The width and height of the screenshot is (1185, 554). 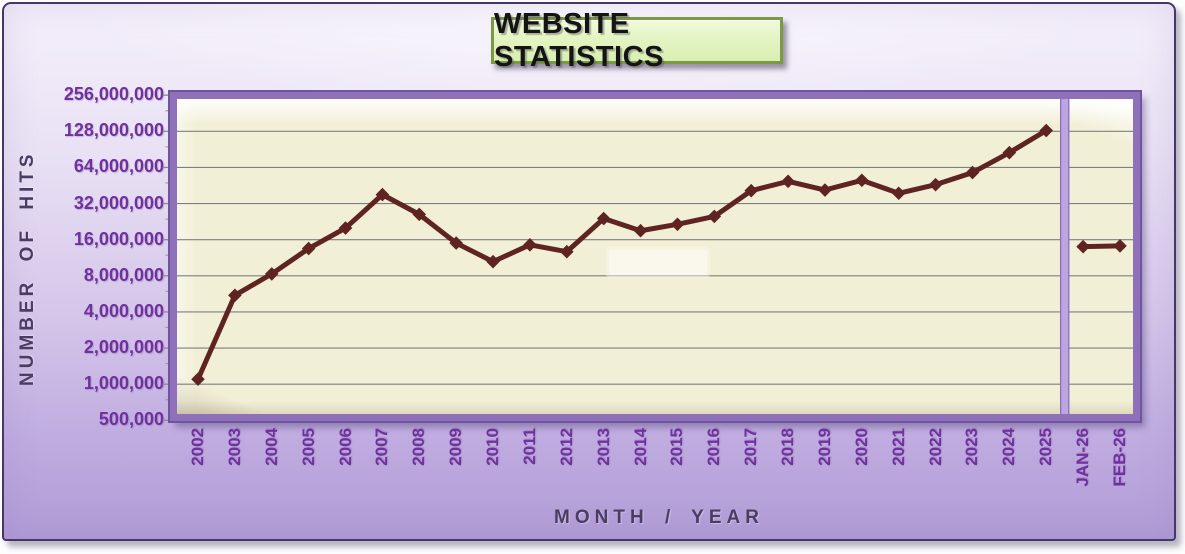 What do you see at coordinates (113, 94) in the screenshot?
I see `y-tick-label: 256,000,000` at bounding box center [113, 94].